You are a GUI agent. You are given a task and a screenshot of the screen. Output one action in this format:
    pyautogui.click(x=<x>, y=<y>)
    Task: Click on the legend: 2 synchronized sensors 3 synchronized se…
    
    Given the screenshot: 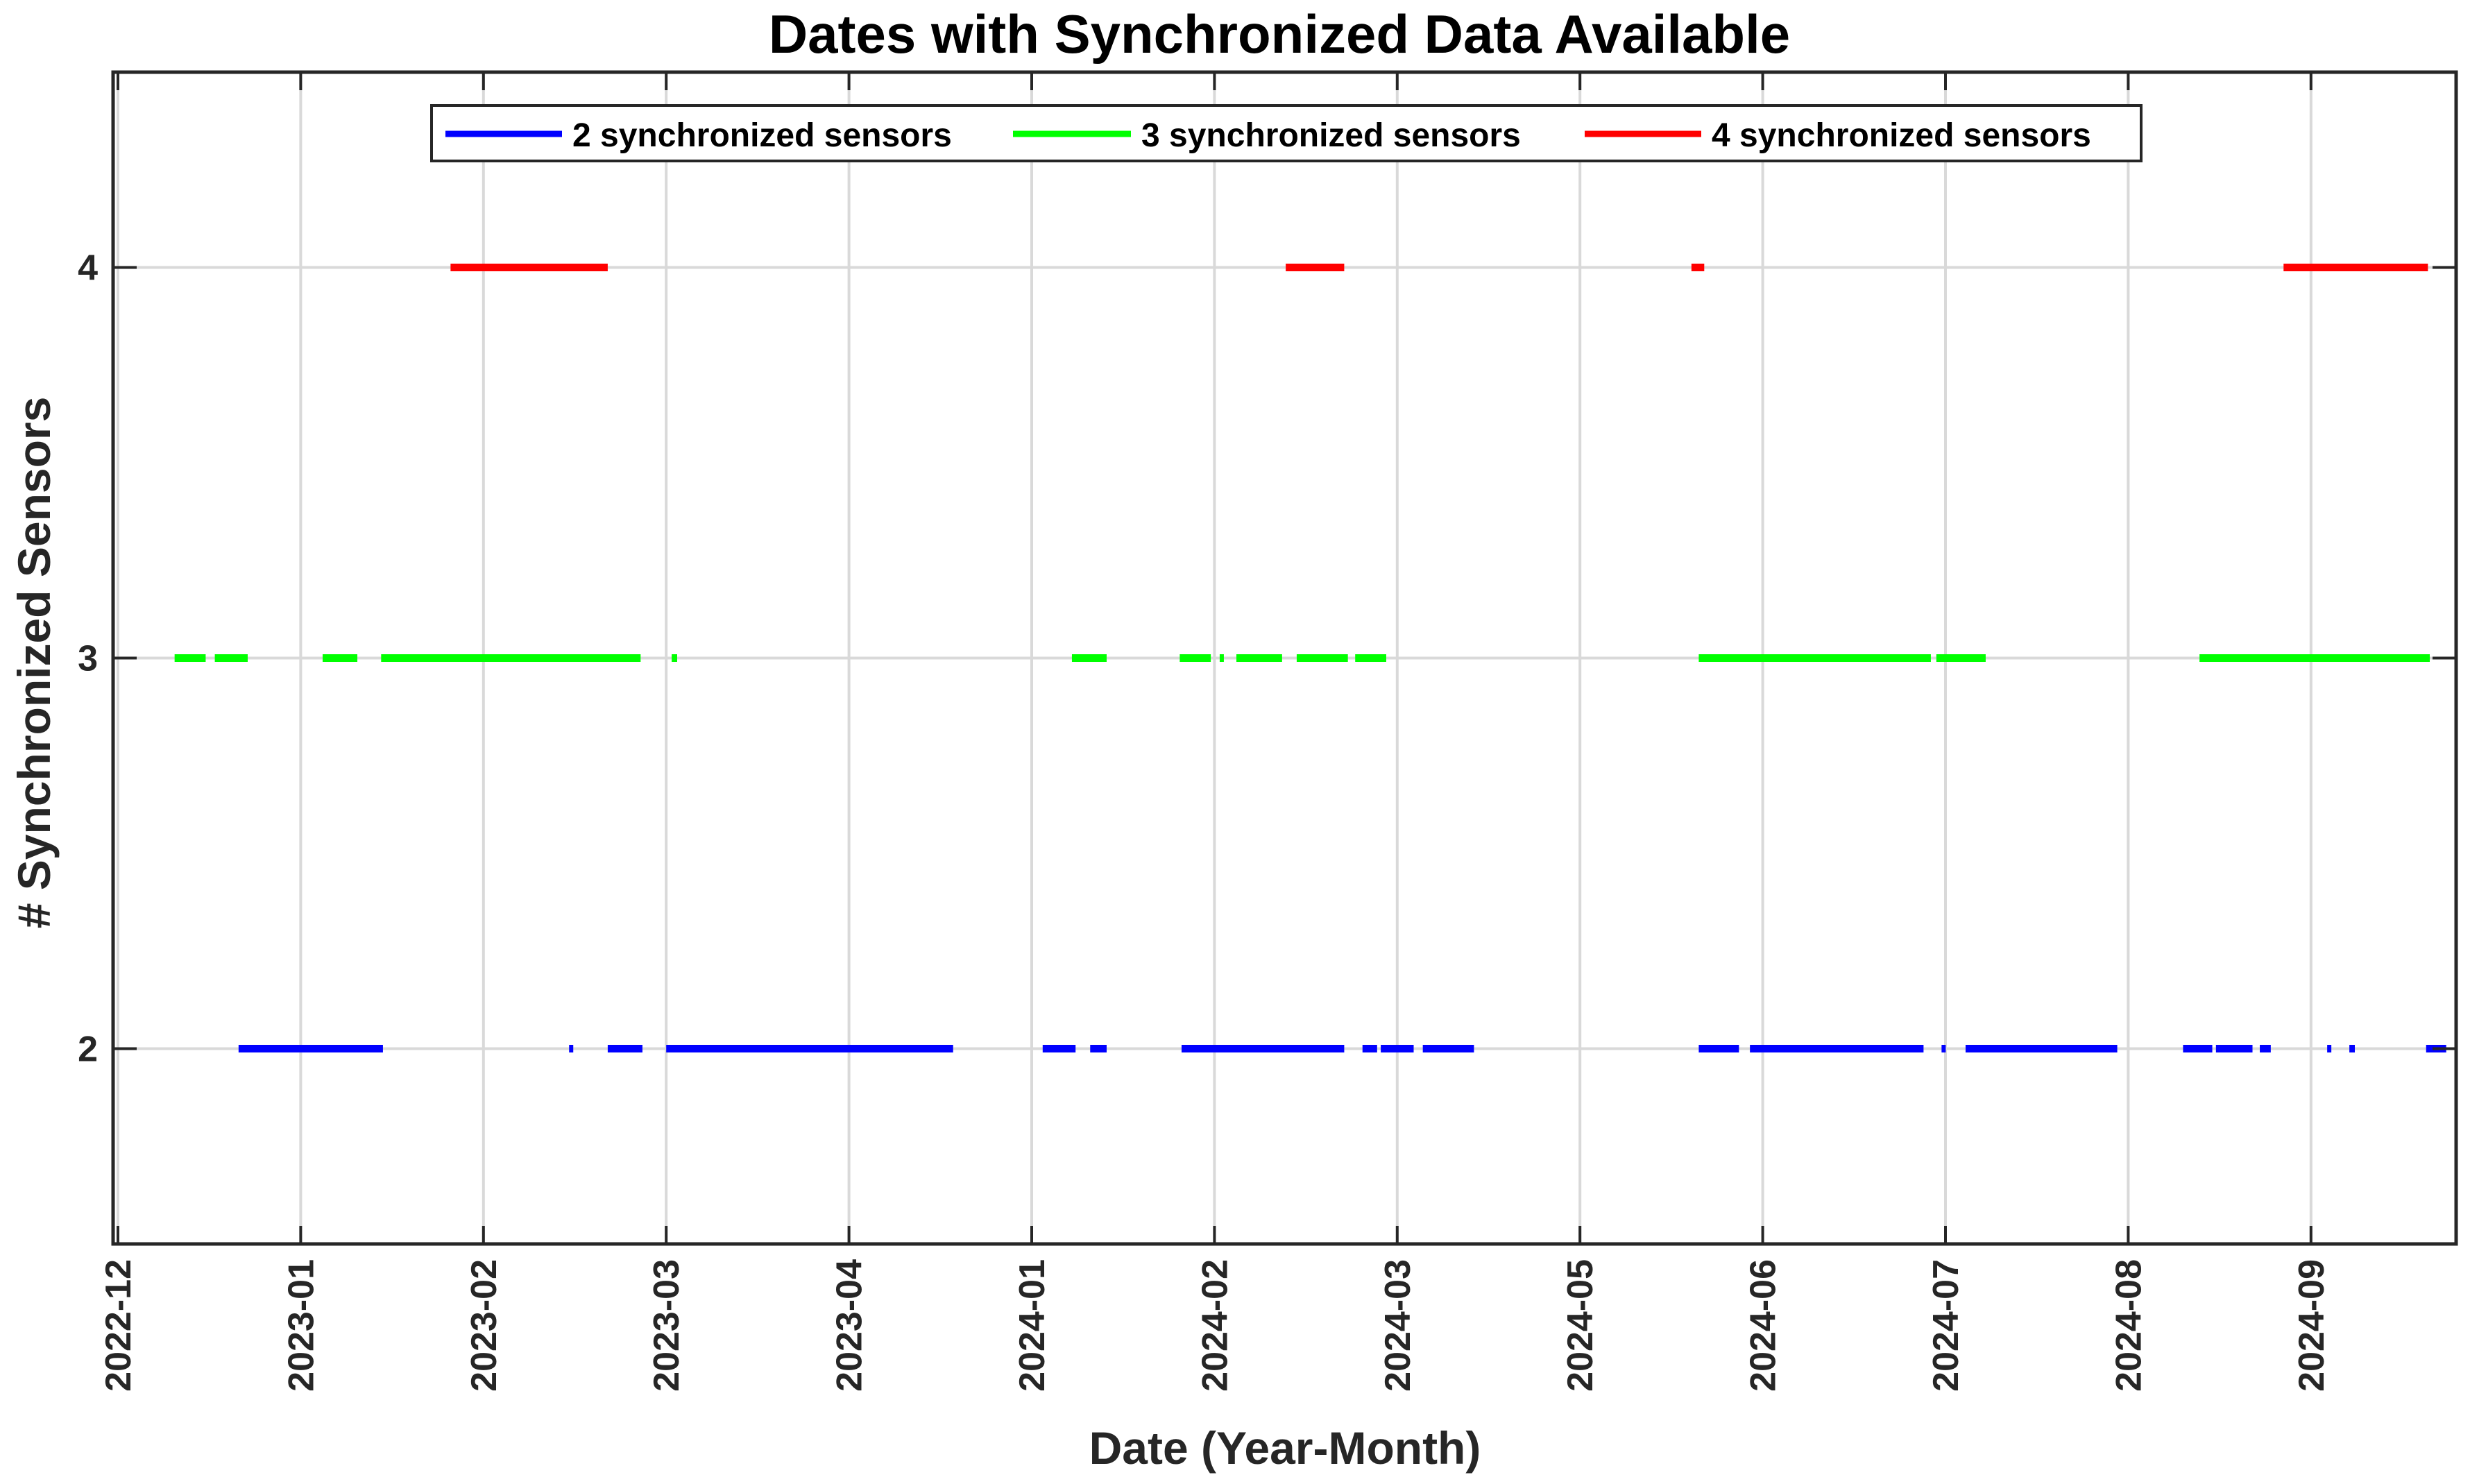 What is the action you would take?
    pyautogui.click(x=1286, y=133)
    